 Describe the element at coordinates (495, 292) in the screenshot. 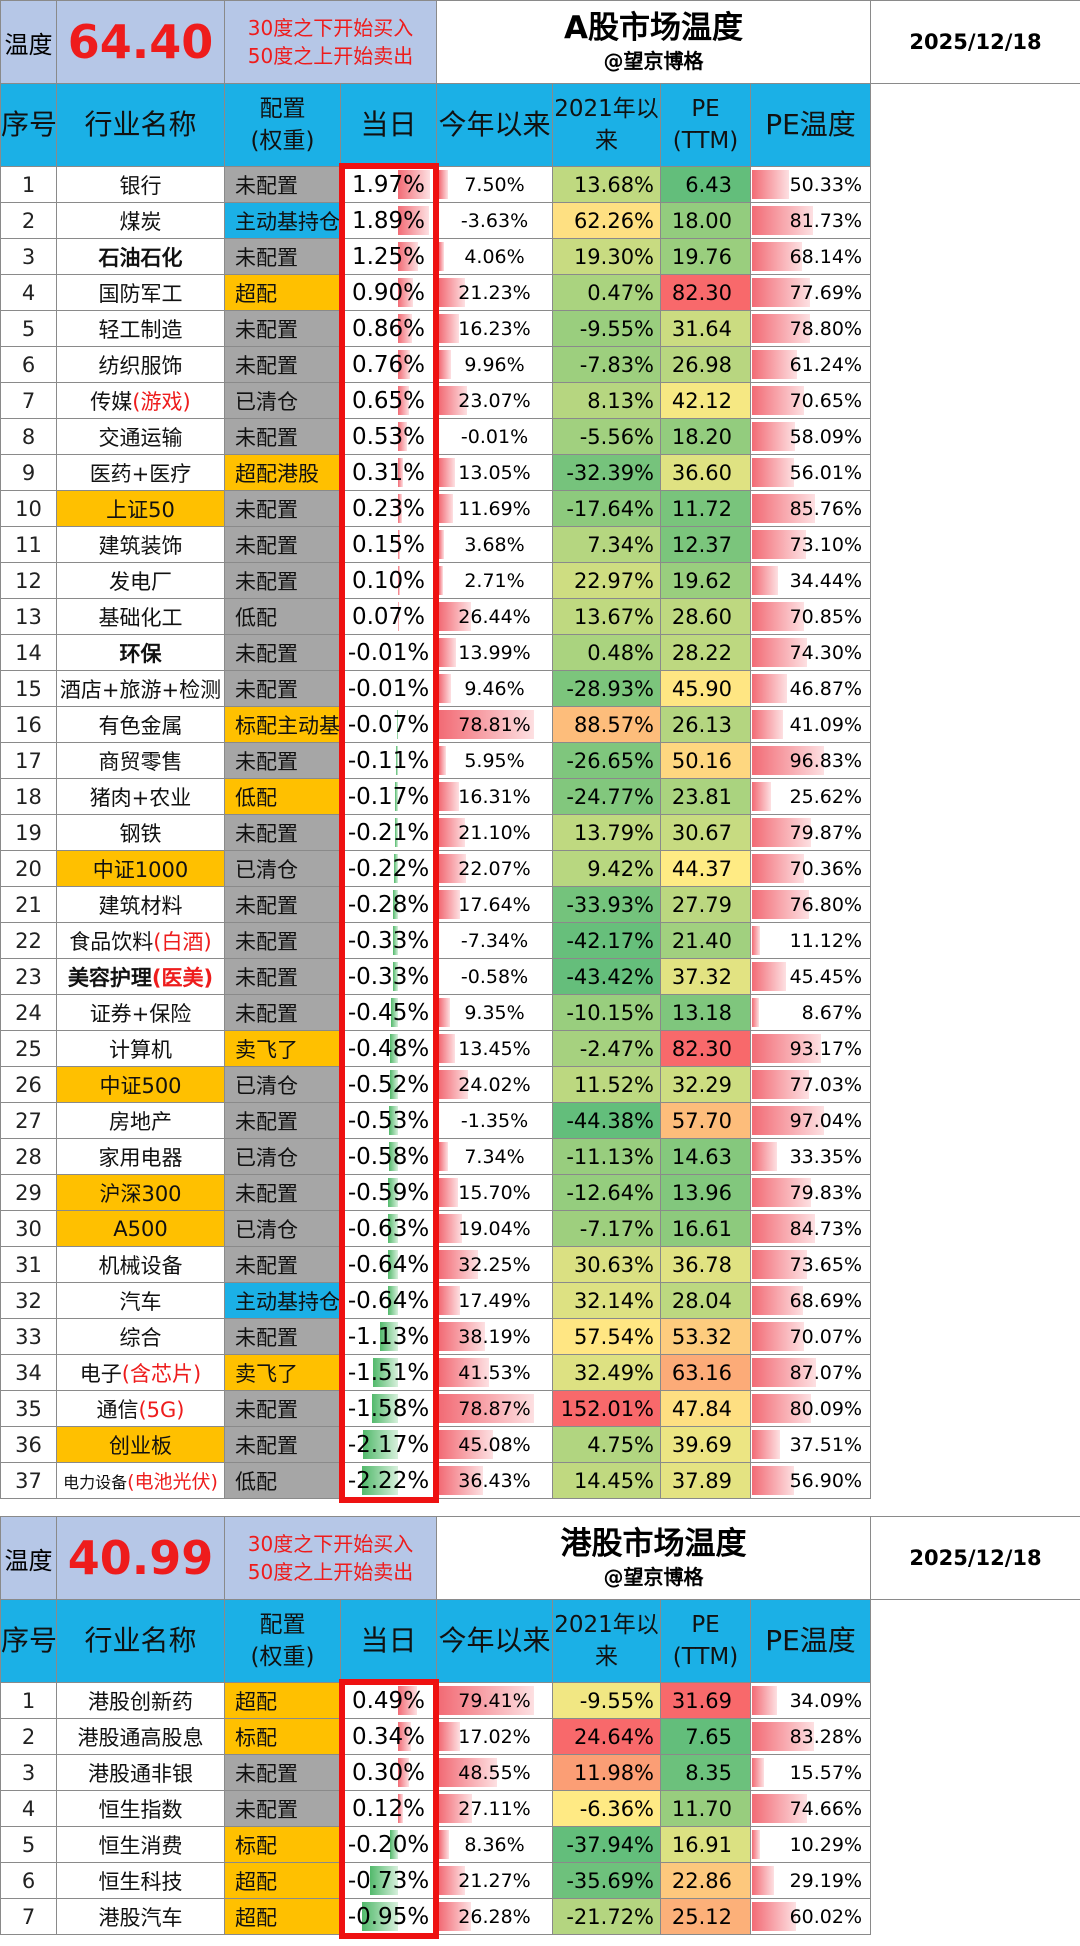

I see `ytd-change-cell: 21.23%` at that location.